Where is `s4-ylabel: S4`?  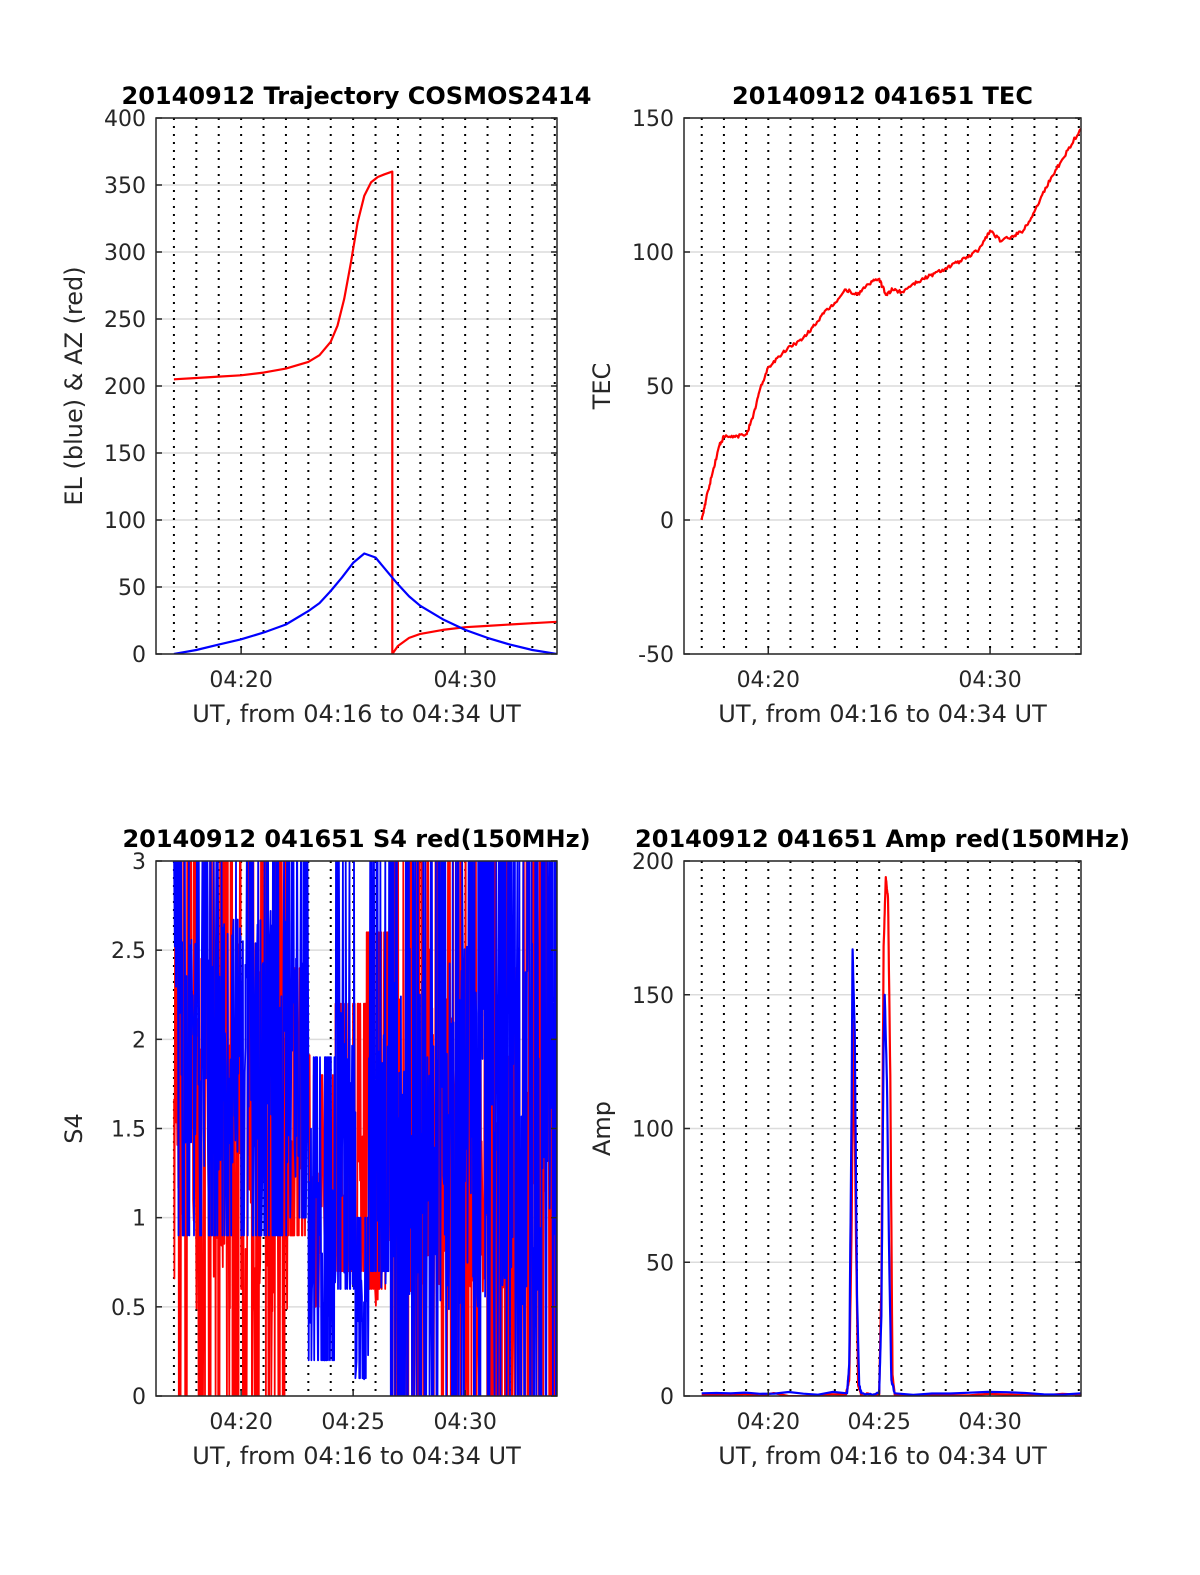
s4-ylabel: S4 is located at coordinates (74, 1128).